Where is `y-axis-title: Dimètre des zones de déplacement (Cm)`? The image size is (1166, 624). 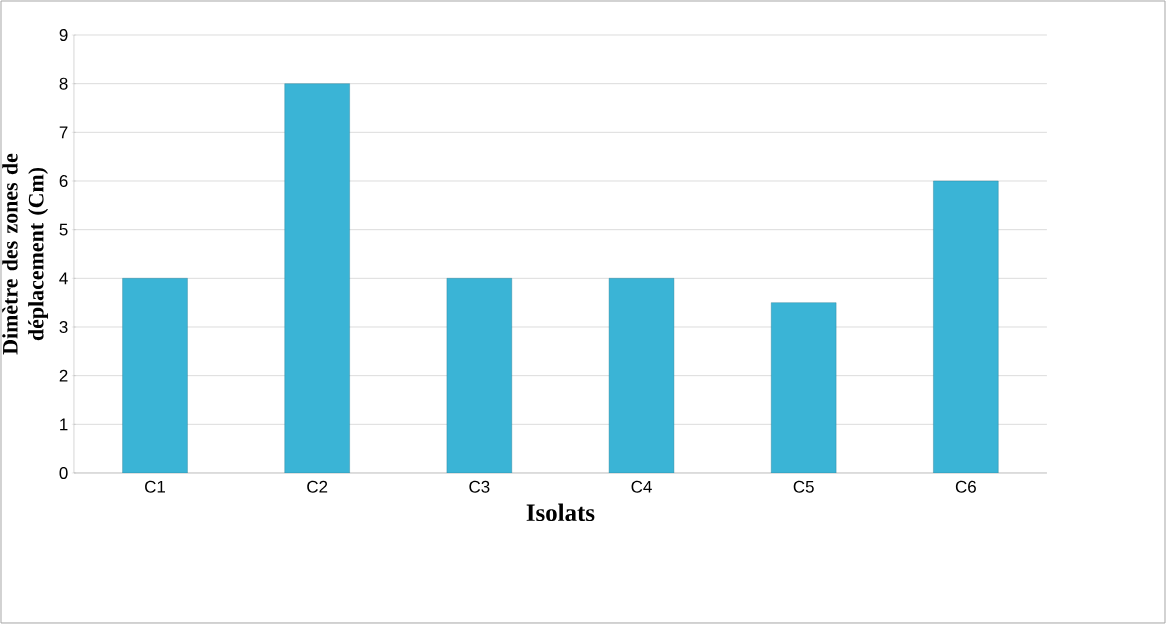
y-axis-title: Dimètre des zones de déplacement (Cm) is located at coordinates (25, 254).